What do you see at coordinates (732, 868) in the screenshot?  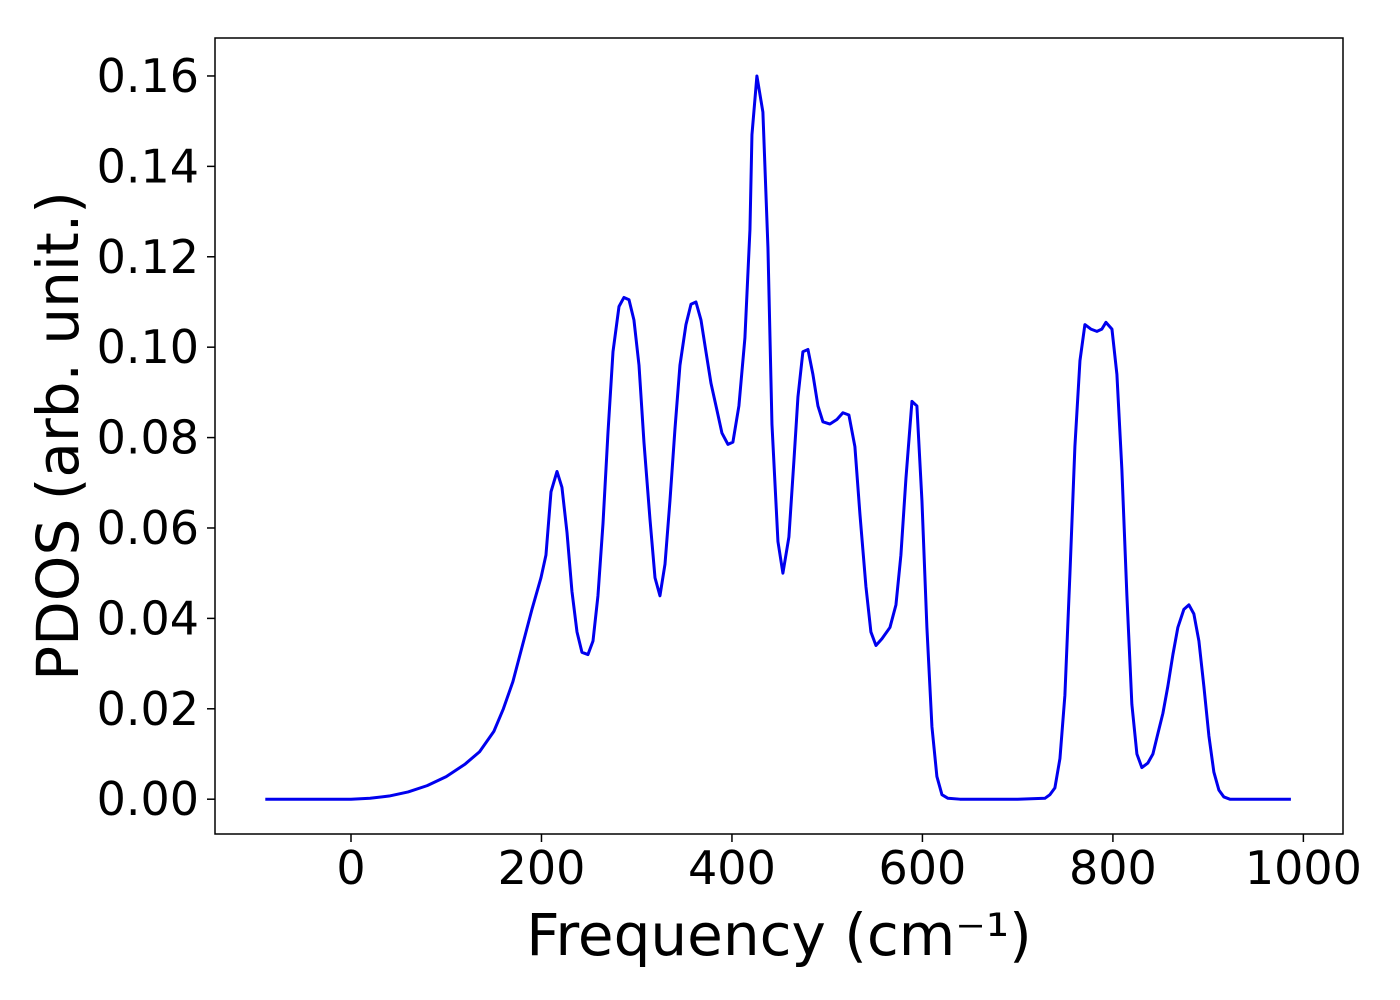 I see `x-tick-label: 400` at bounding box center [732, 868].